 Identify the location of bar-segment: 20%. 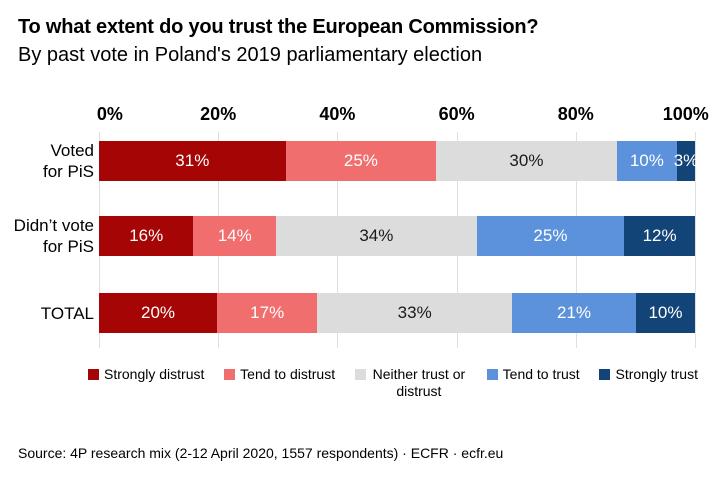
(158, 313).